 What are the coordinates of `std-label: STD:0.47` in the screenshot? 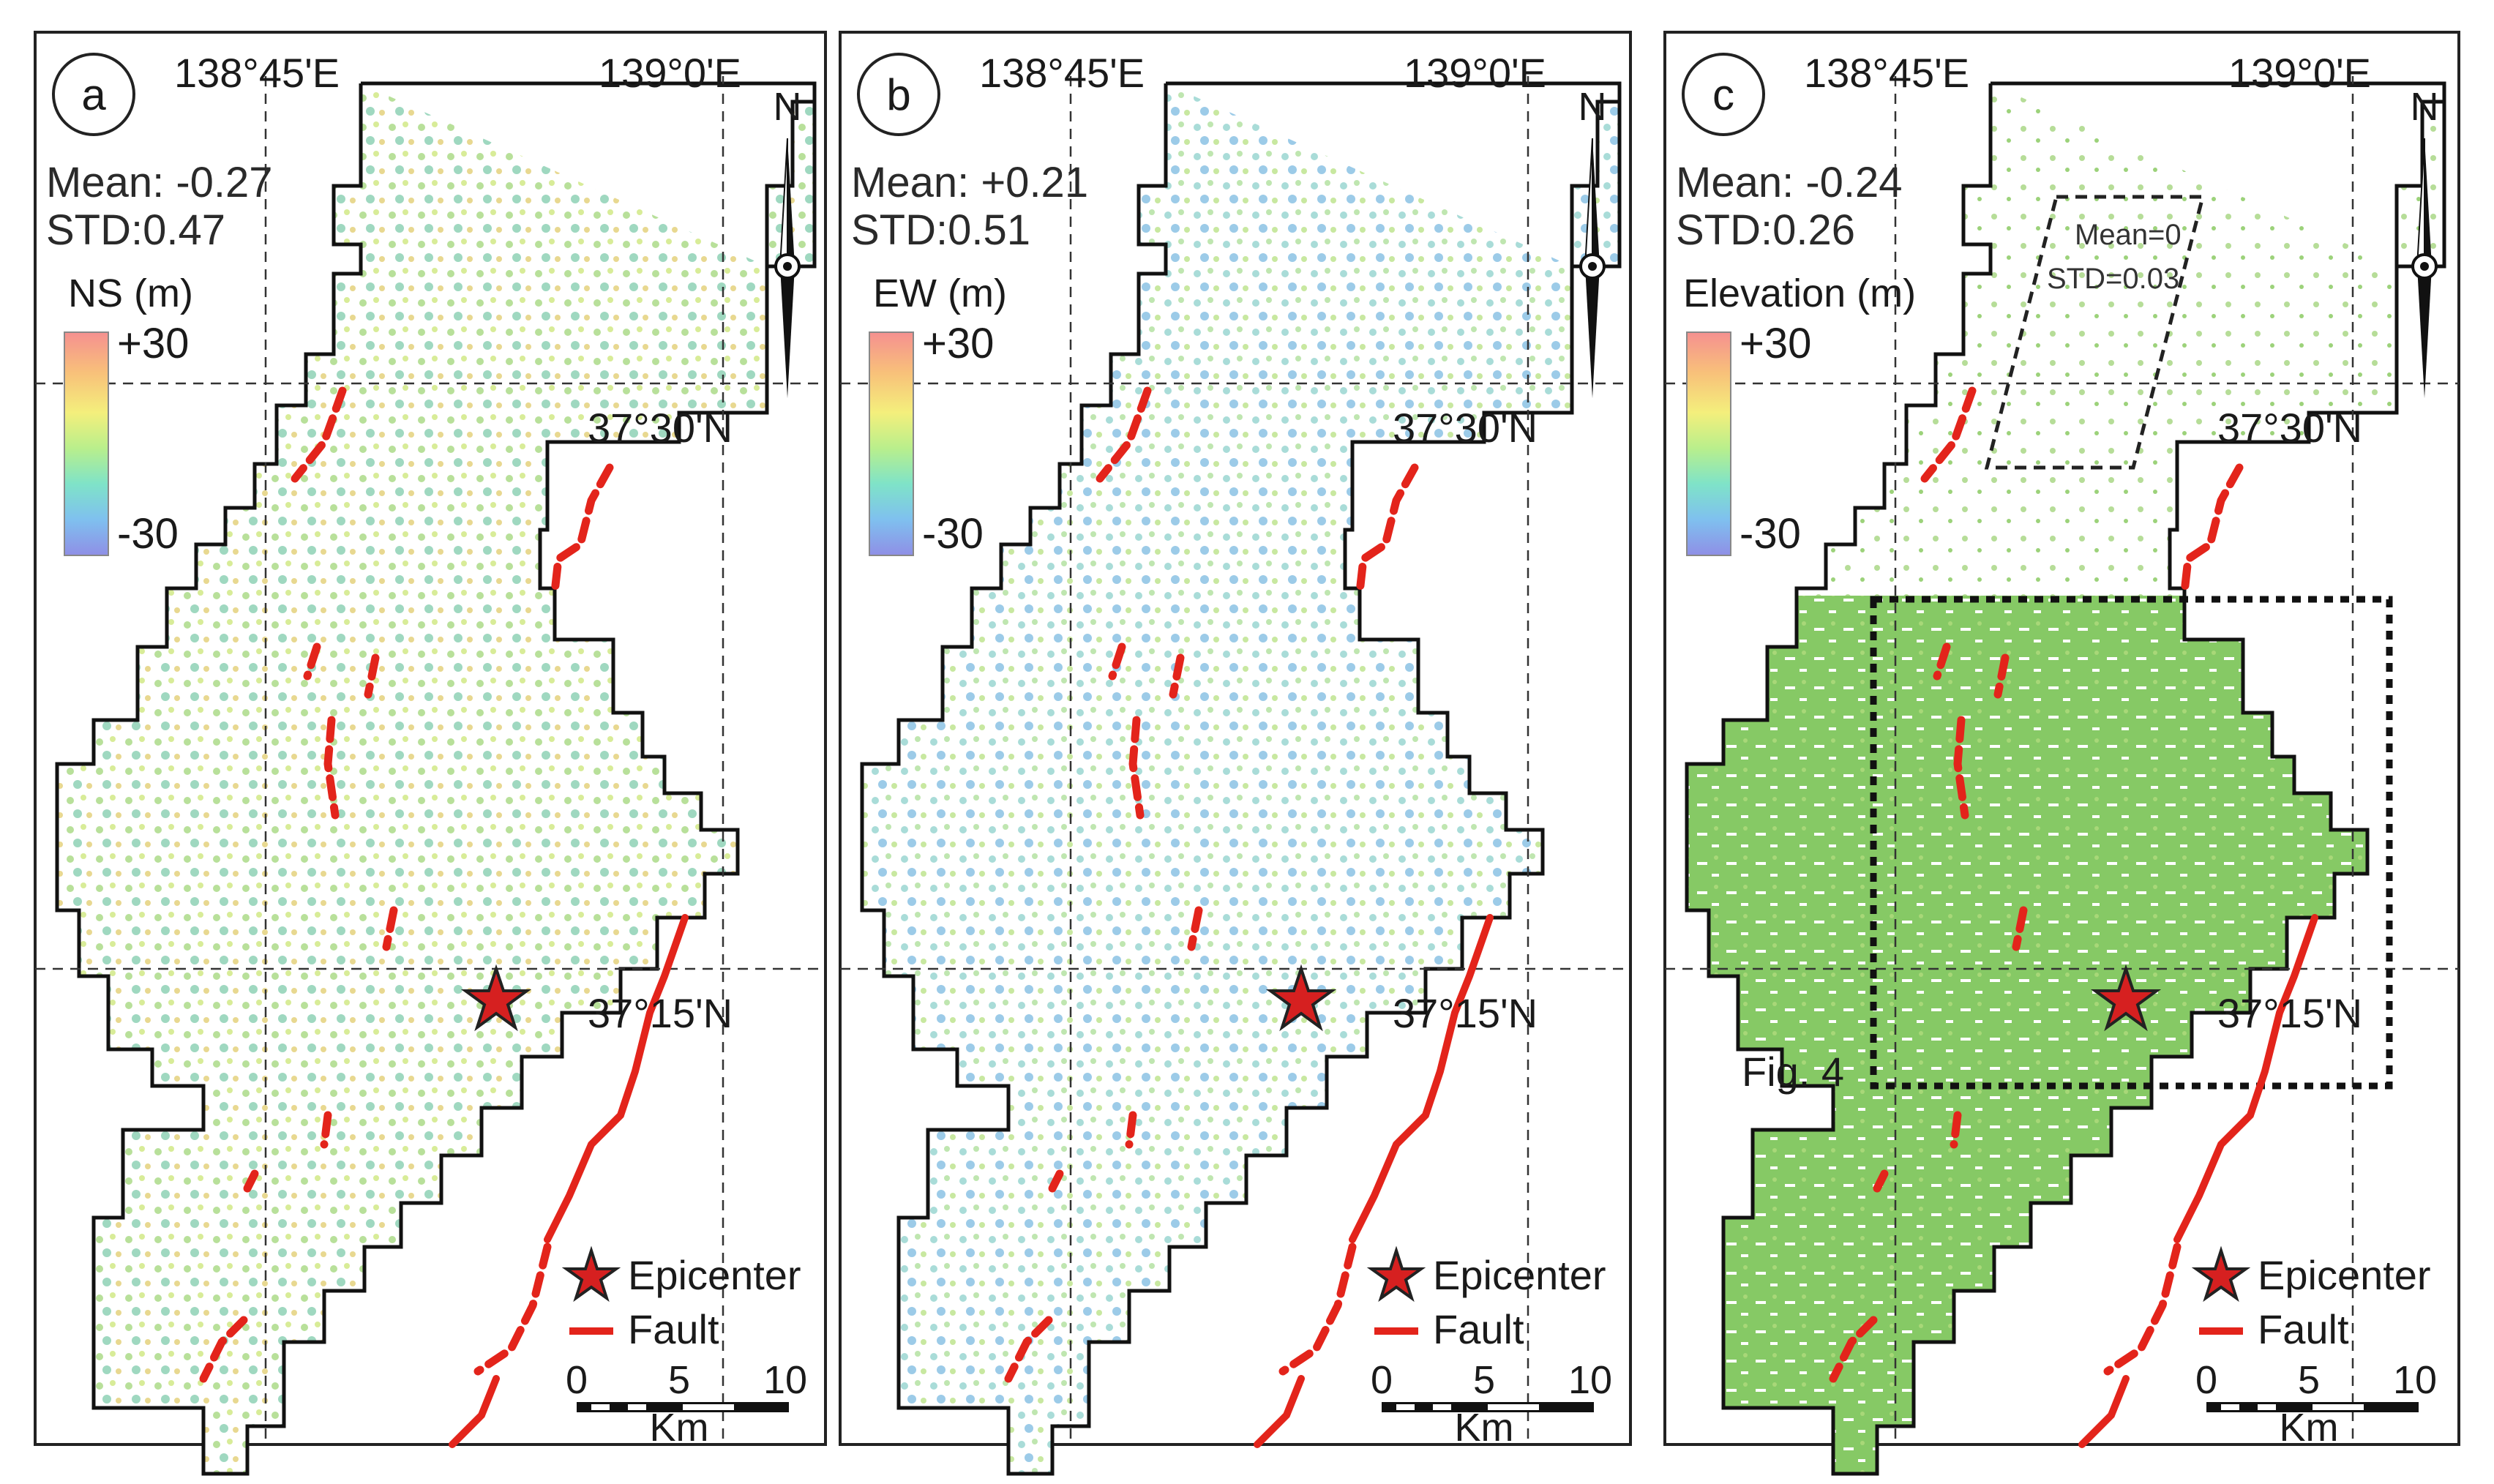 It's located at (136, 230).